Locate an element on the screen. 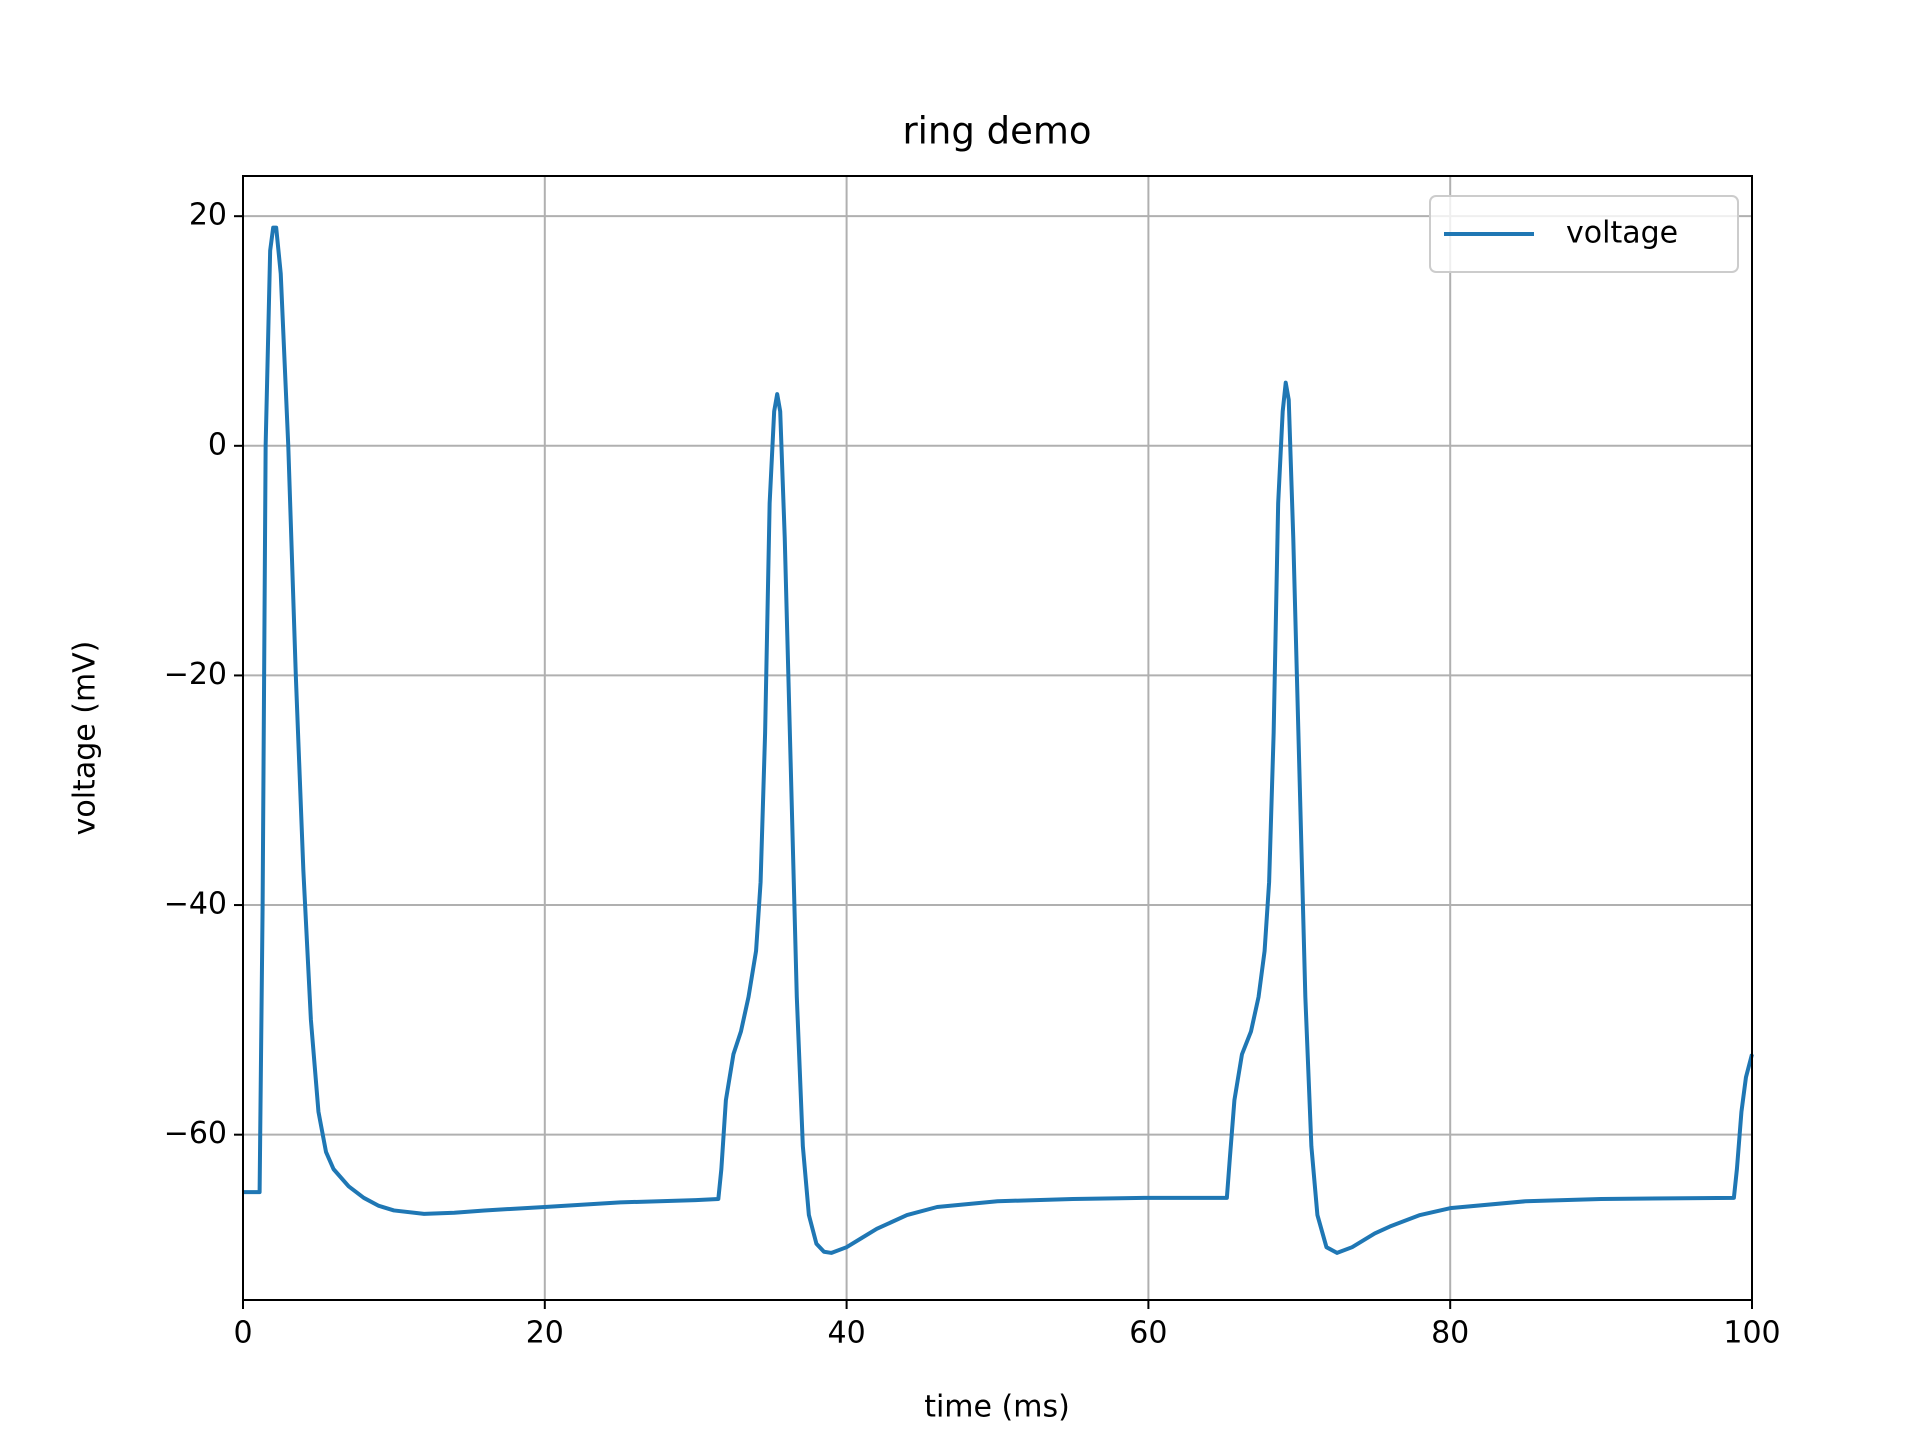 This screenshot has width=1920, height=1440. x-tick-label: 60 is located at coordinates (1148, 1333).